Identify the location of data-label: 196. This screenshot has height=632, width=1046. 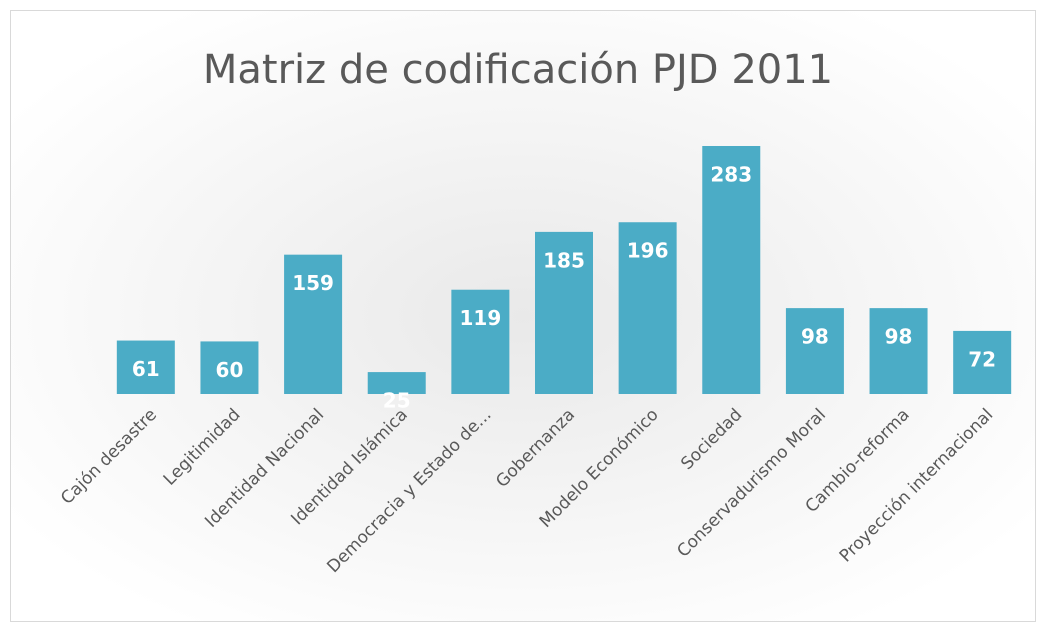
(648, 251).